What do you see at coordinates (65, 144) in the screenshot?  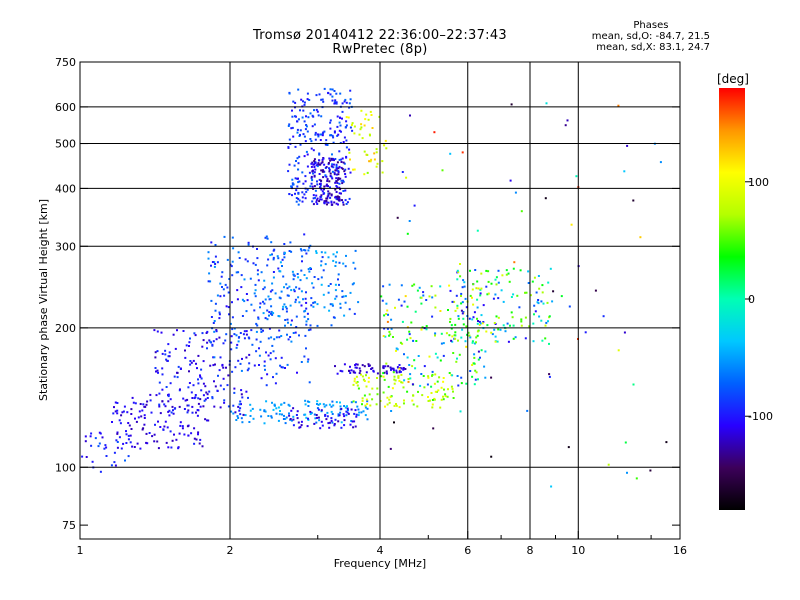 I see `y-tick-label: 500` at bounding box center [65, 144].